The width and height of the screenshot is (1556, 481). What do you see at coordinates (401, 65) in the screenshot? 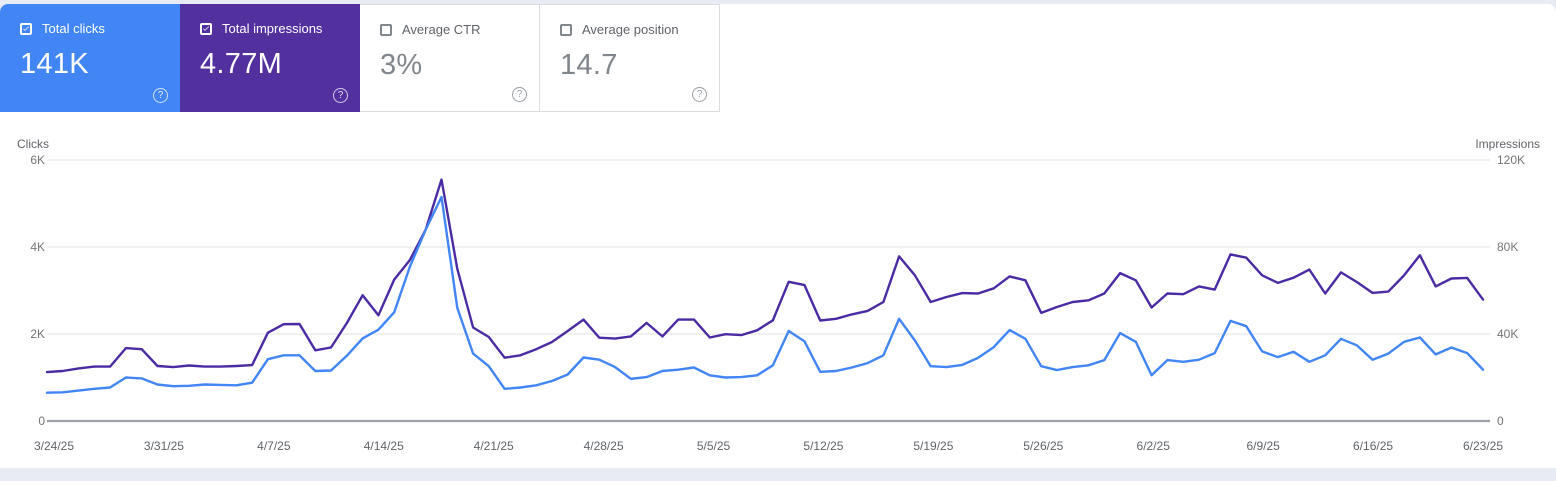
I see `card-value: 3%` at bounding box center [401, 65].